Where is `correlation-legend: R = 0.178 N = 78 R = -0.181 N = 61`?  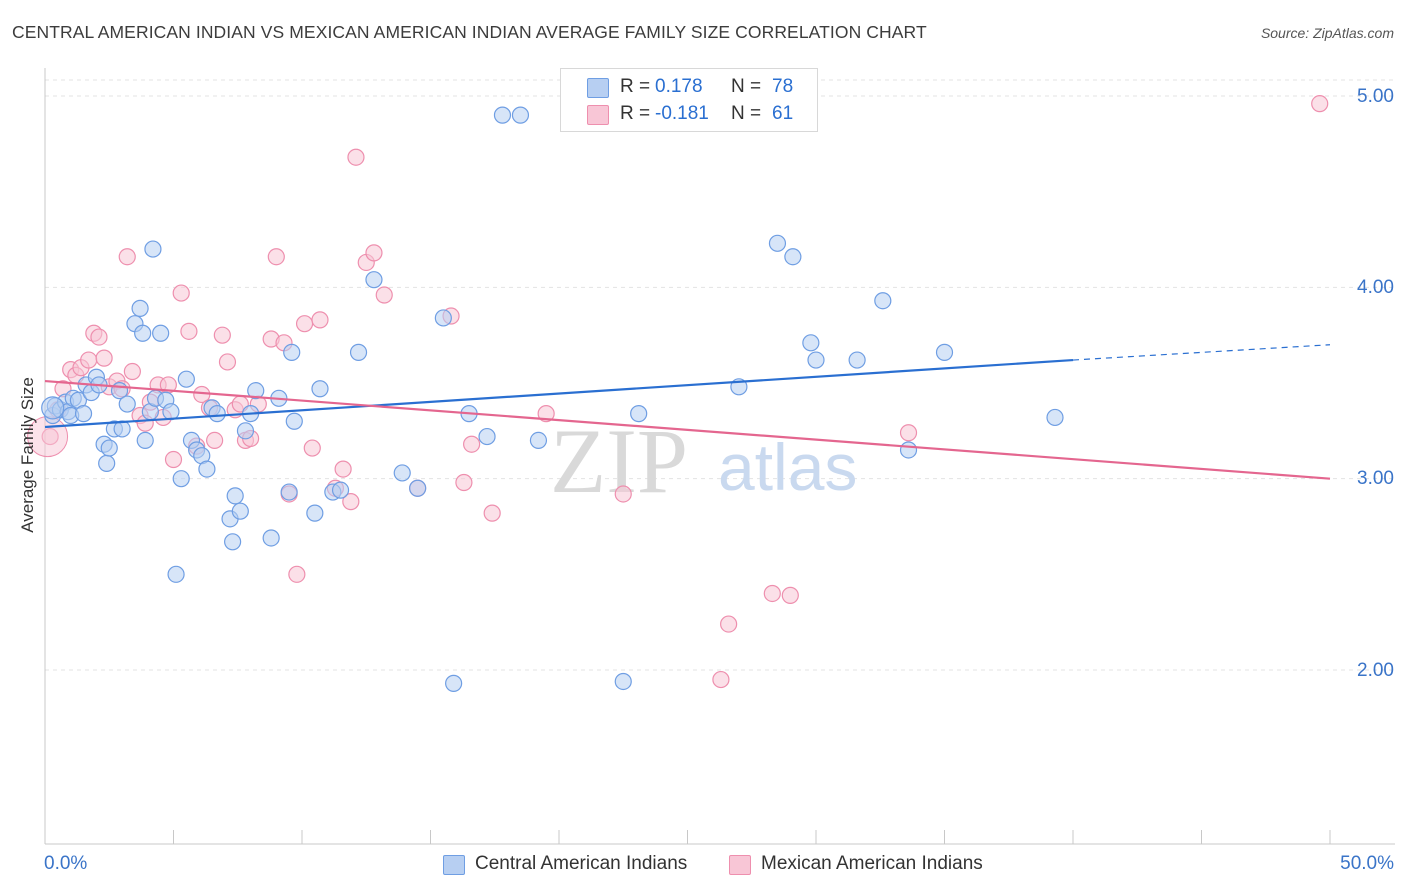 correlation-legend: R = 0.178 N = 78 R = -0.181 N = 61 is located at coordinates (689, 100).